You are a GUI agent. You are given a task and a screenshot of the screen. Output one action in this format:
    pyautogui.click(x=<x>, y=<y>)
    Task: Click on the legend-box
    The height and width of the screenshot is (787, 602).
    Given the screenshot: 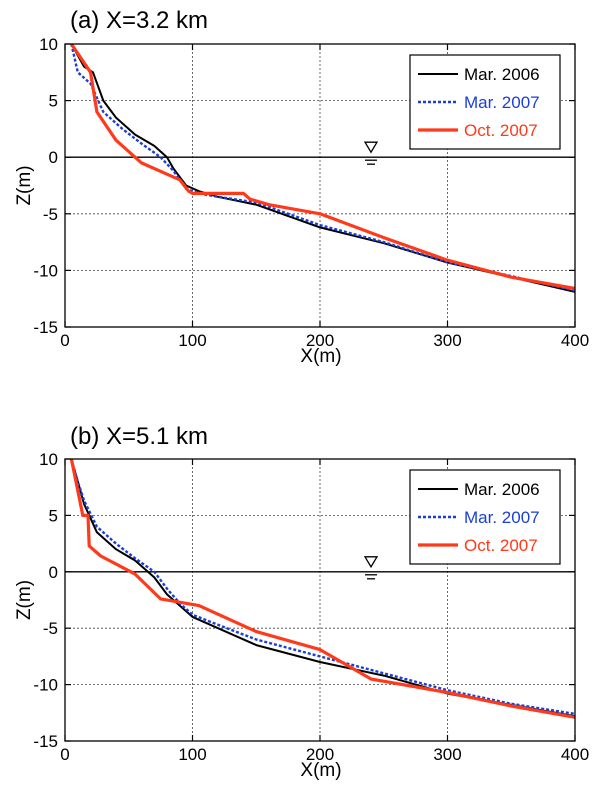 What is the action you would take?
    pyautogui.click(x=485, y=102)
    